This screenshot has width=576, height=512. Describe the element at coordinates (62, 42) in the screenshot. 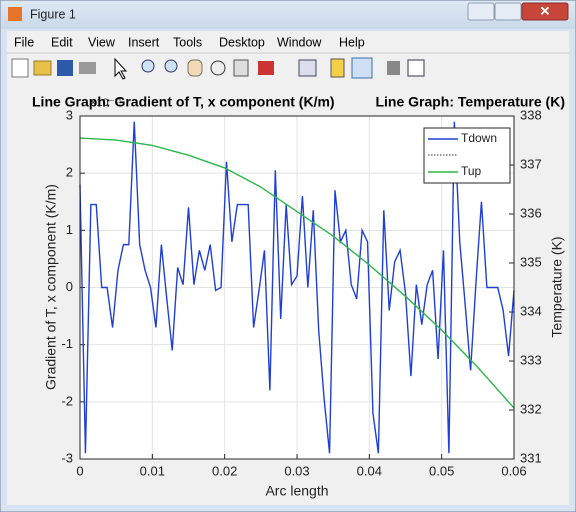

I see `menu-item: Edit` at that location.